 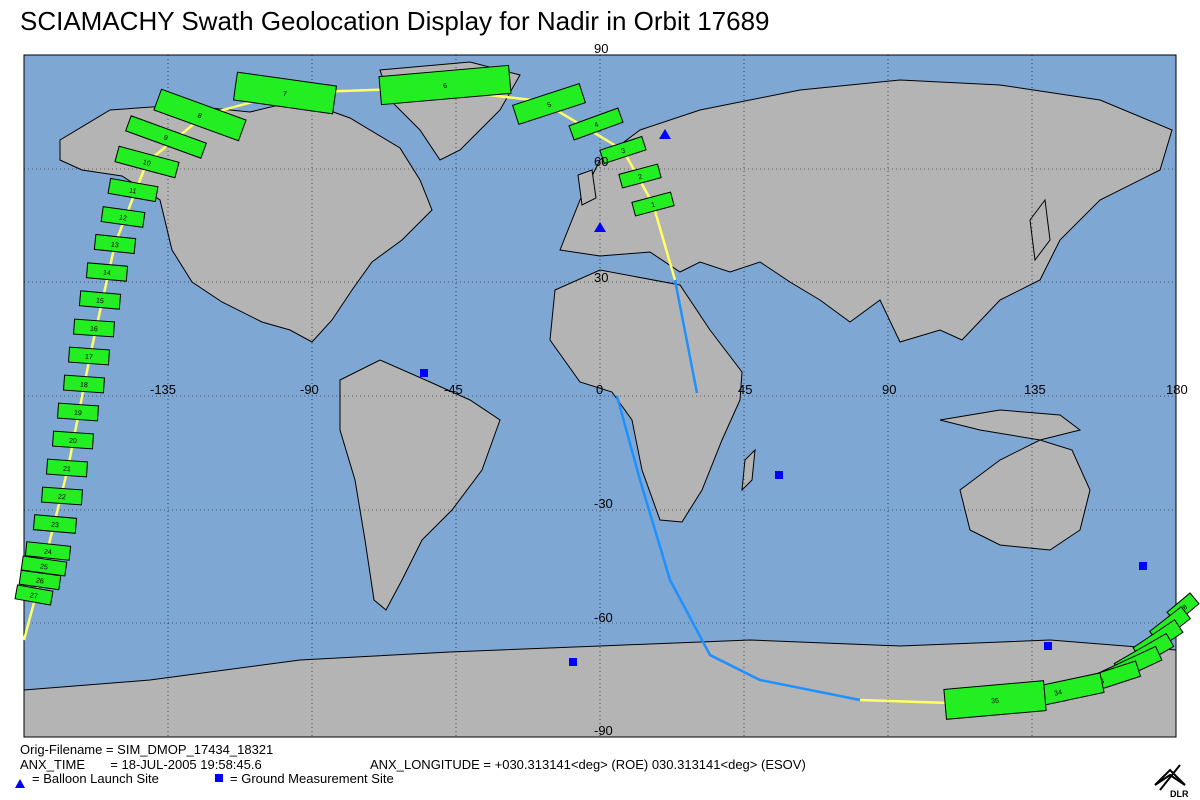 What do you see at coordinates (1058, 693) in the screenshot?
I see `swath-label: 34` at bounding box center [1058, 693].